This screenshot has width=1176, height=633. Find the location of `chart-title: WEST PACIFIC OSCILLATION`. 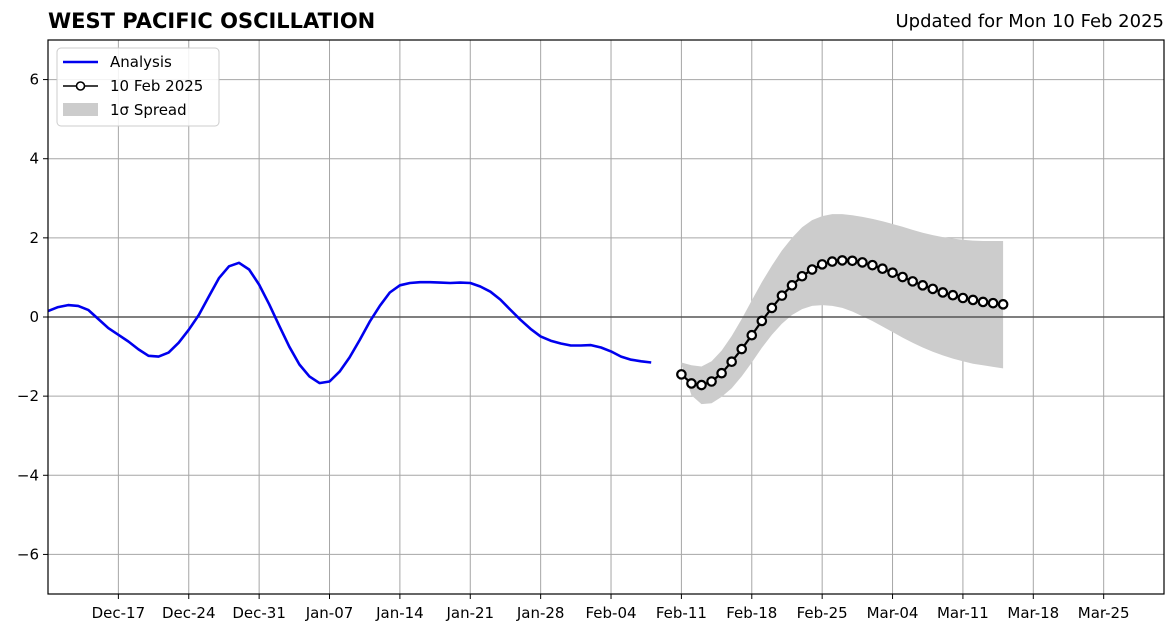

chart-title: WEST PACIFIC OSCILLATION is located at coordinates (212, 21).